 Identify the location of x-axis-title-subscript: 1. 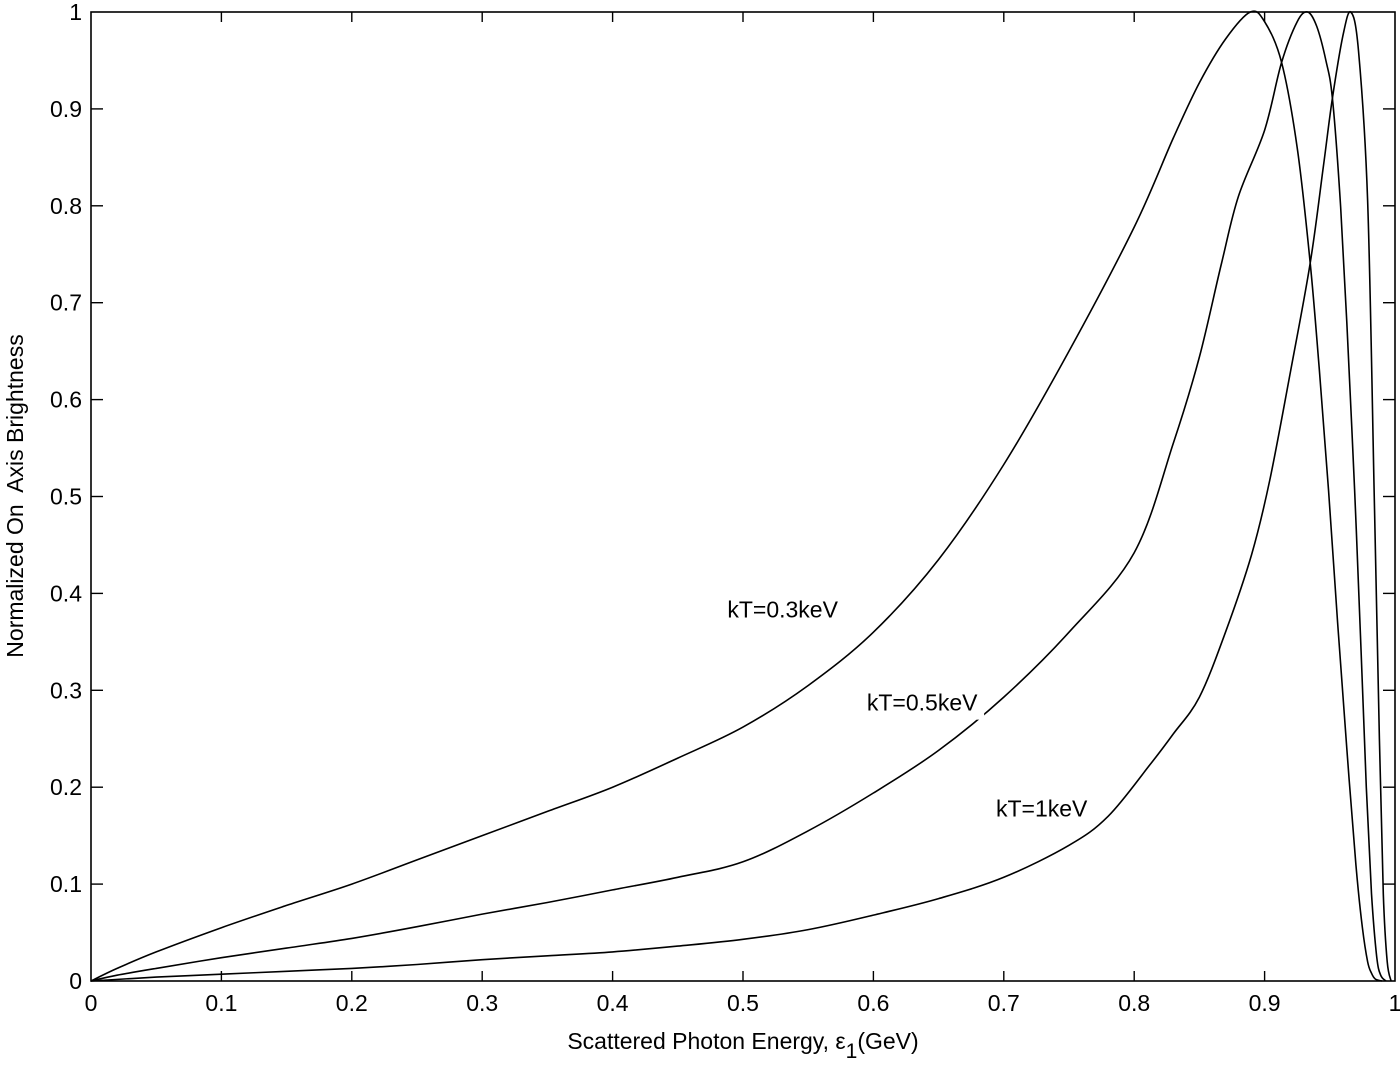
(852, 1051).